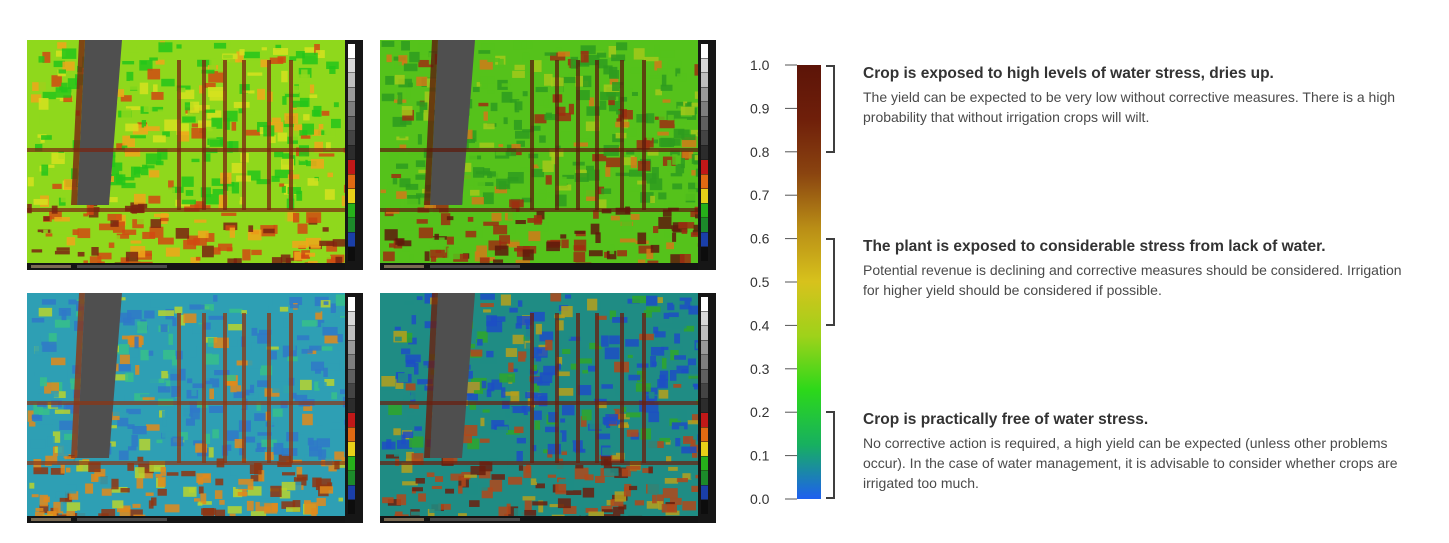  I want to click on scale-tick-label: 0.5, so click(760, 282).